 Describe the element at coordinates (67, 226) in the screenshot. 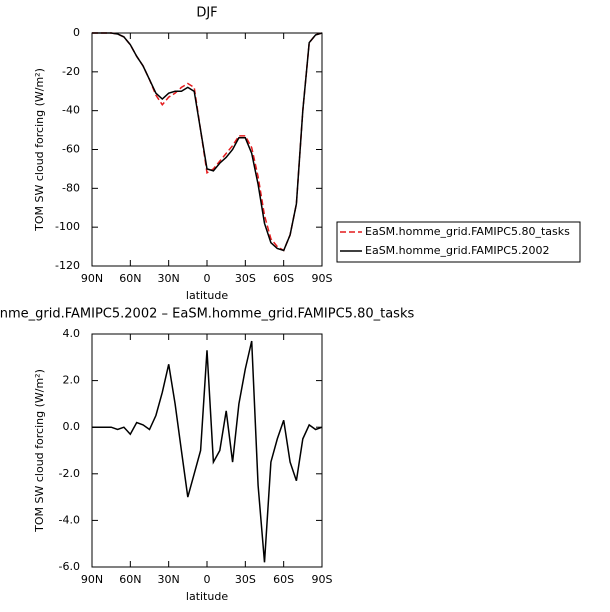

I see `y-tick-label: -100` at that location.